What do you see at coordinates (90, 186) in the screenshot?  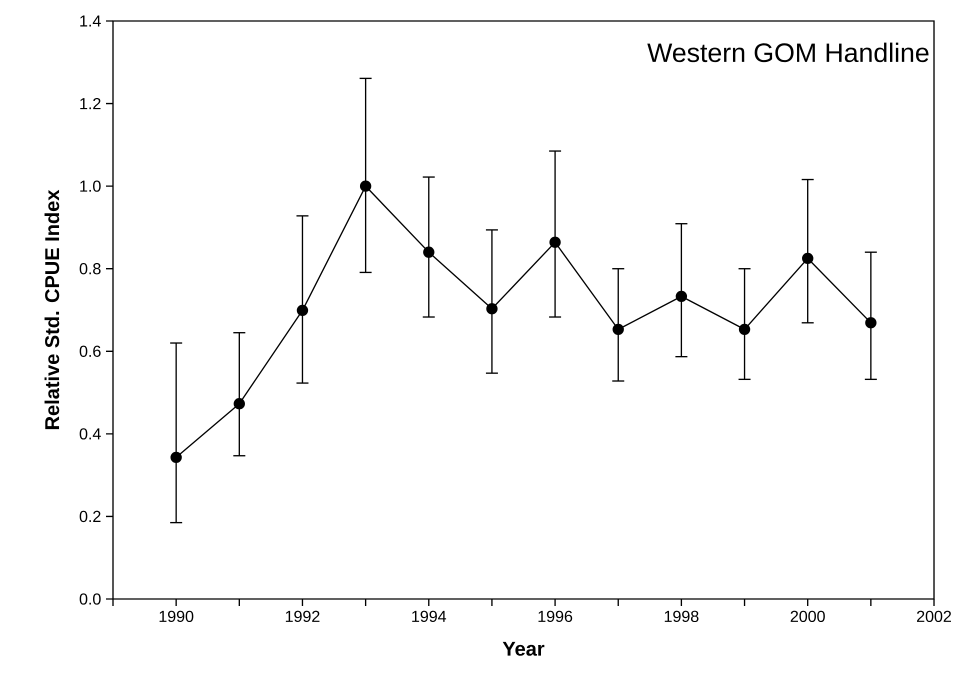 I see `y-tick-label: 1.0` at bounding box center [90, 186].